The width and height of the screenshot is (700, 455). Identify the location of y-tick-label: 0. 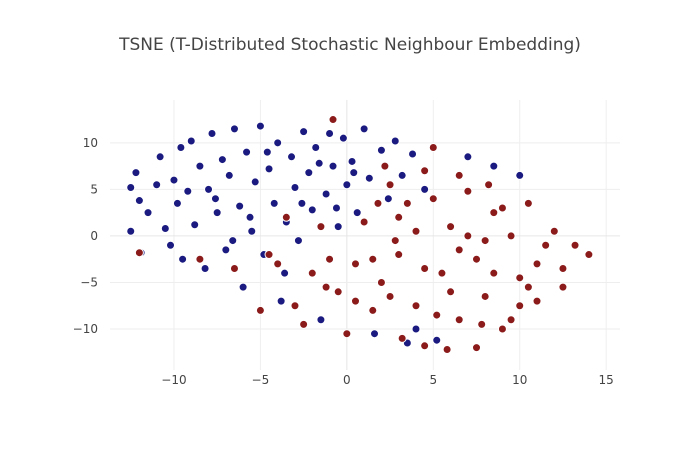
(94, 236).